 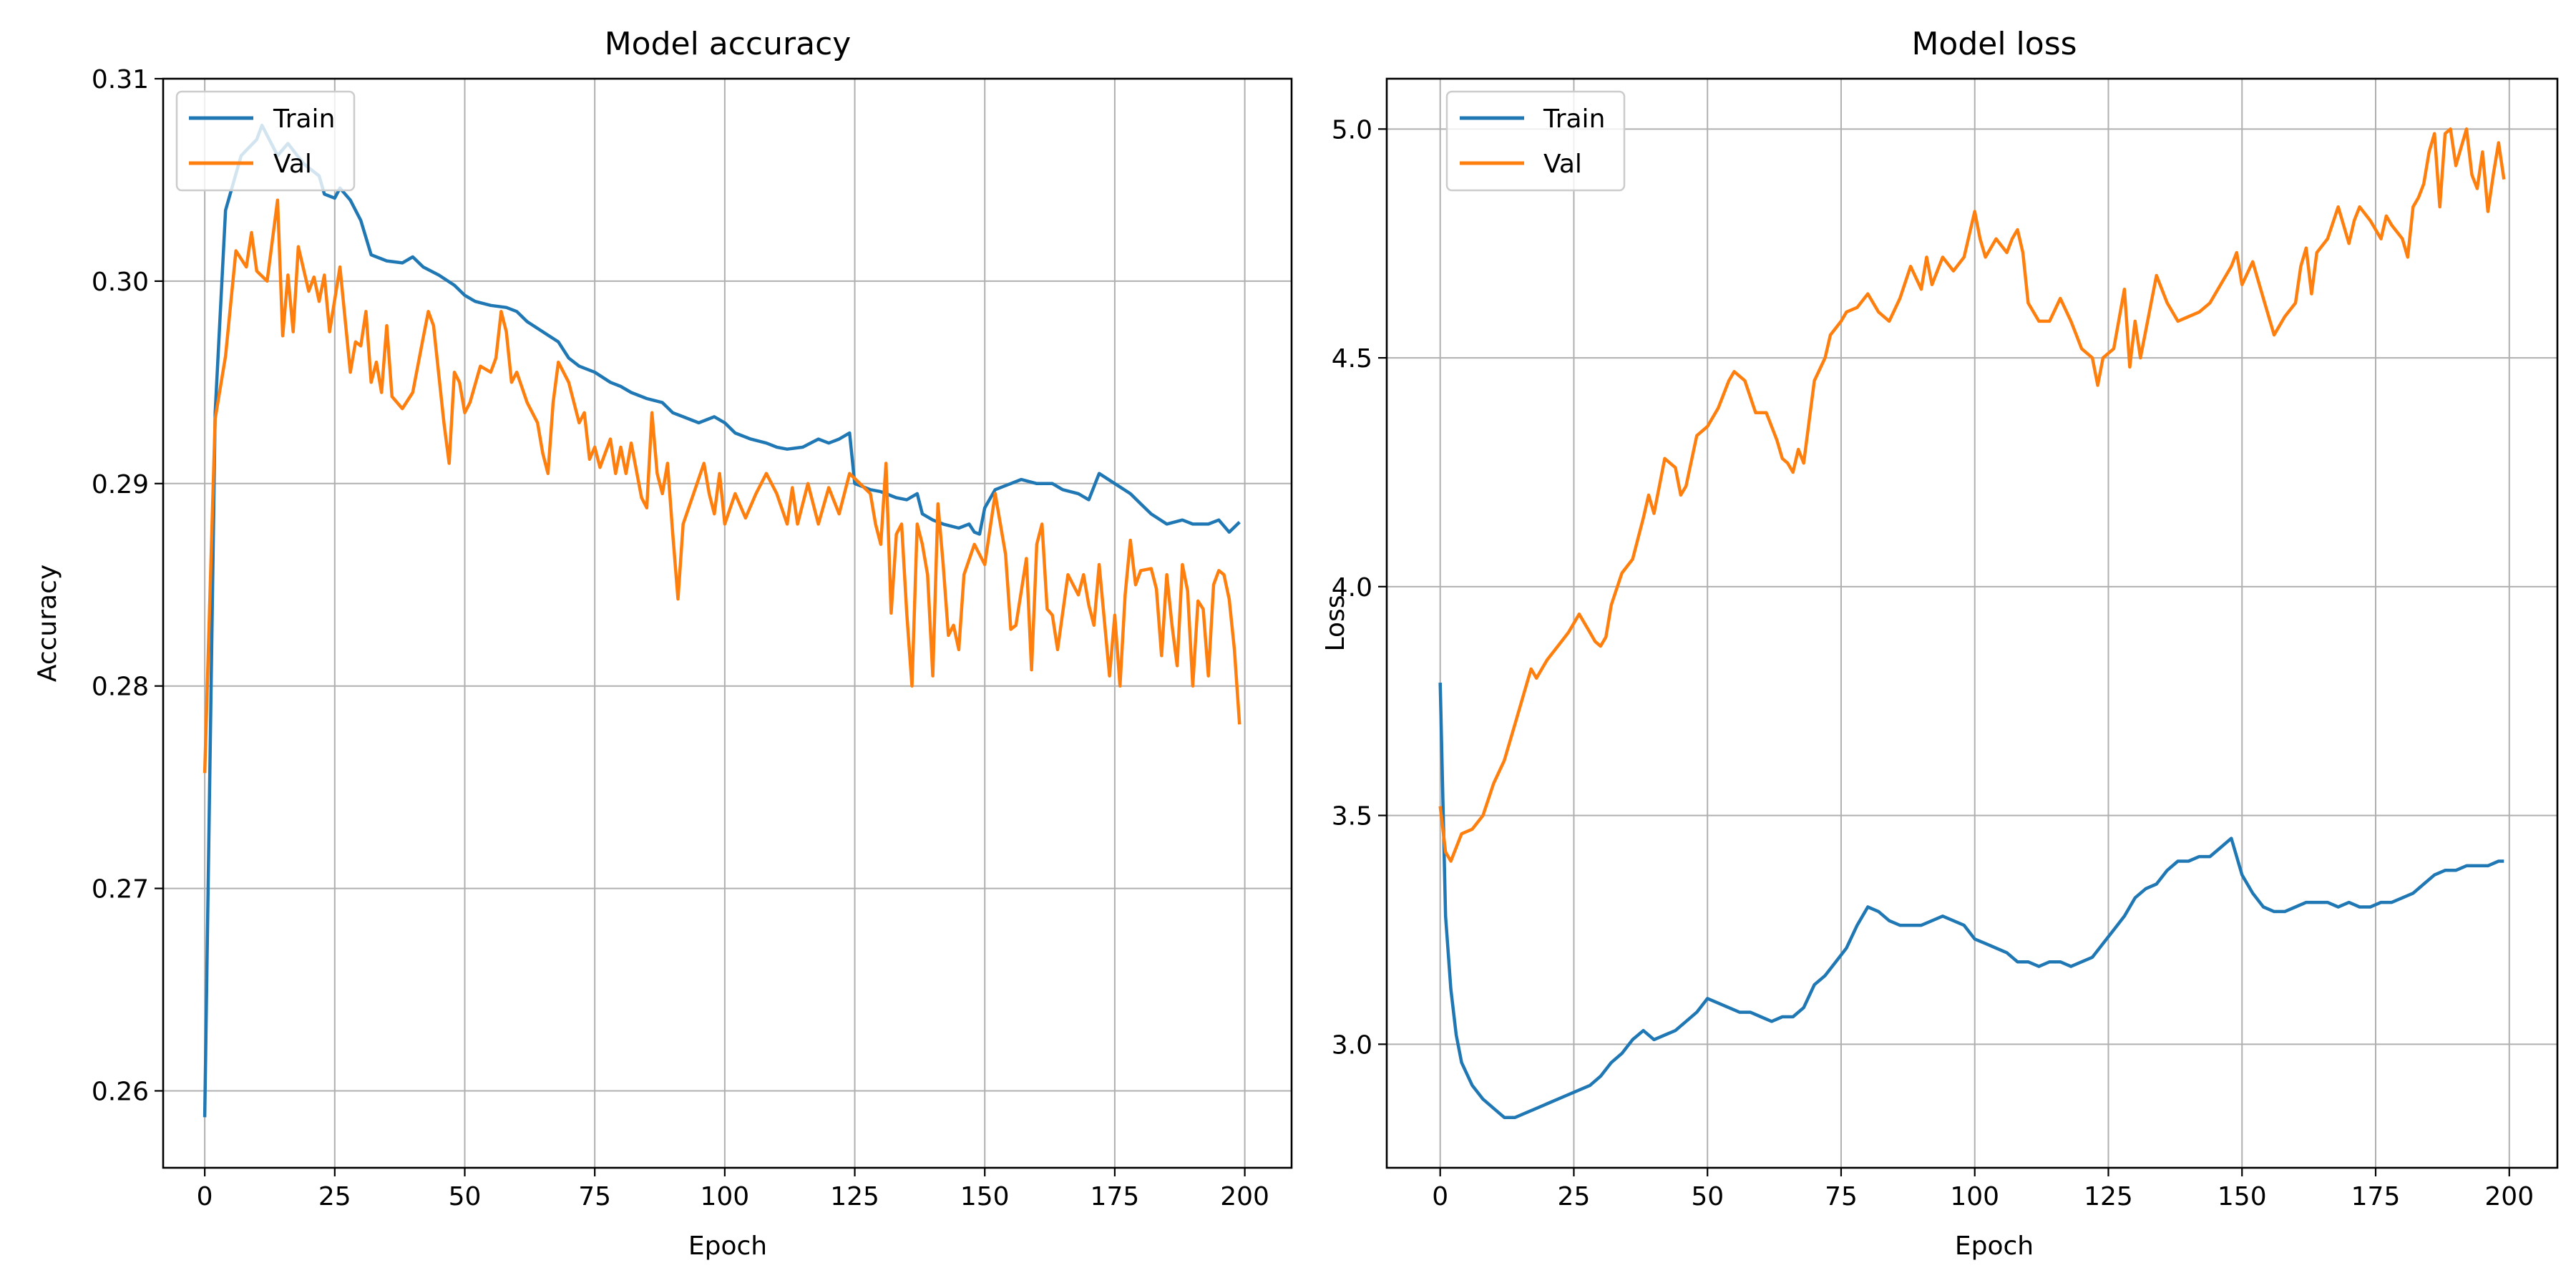 What do you see at coordinates (1563, 164) in the screenshot?
I see `loss-legend-val-label: Val` at bounding box center [1563, 164].